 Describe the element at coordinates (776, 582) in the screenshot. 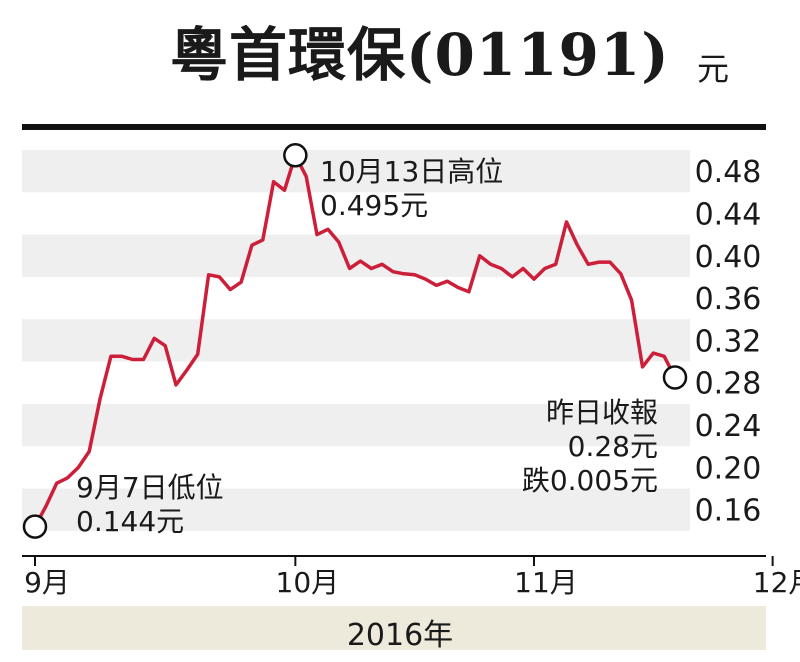

I see `x-tick-label: 12月` at that location.